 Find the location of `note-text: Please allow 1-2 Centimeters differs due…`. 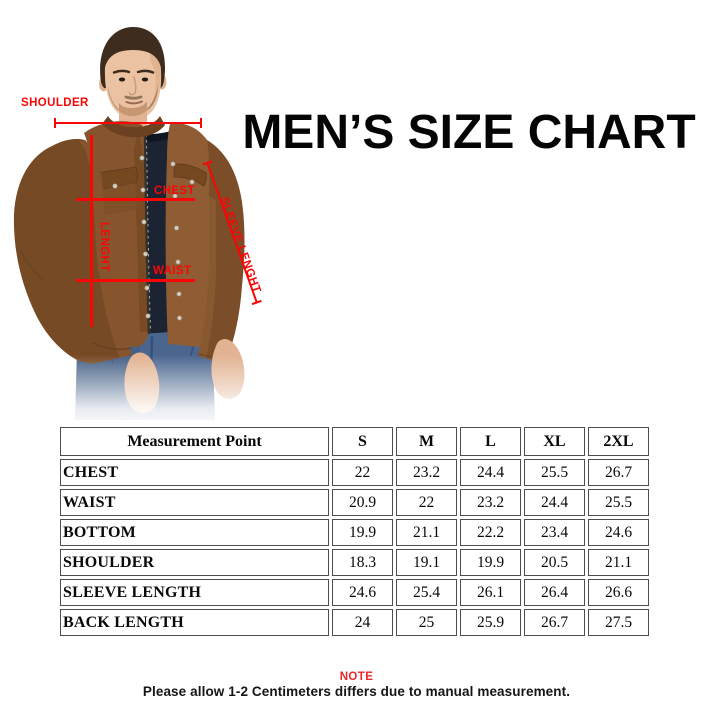

note-text: Please allow 1-2 Centimeters differs due… is located at coordinates (356, 691).